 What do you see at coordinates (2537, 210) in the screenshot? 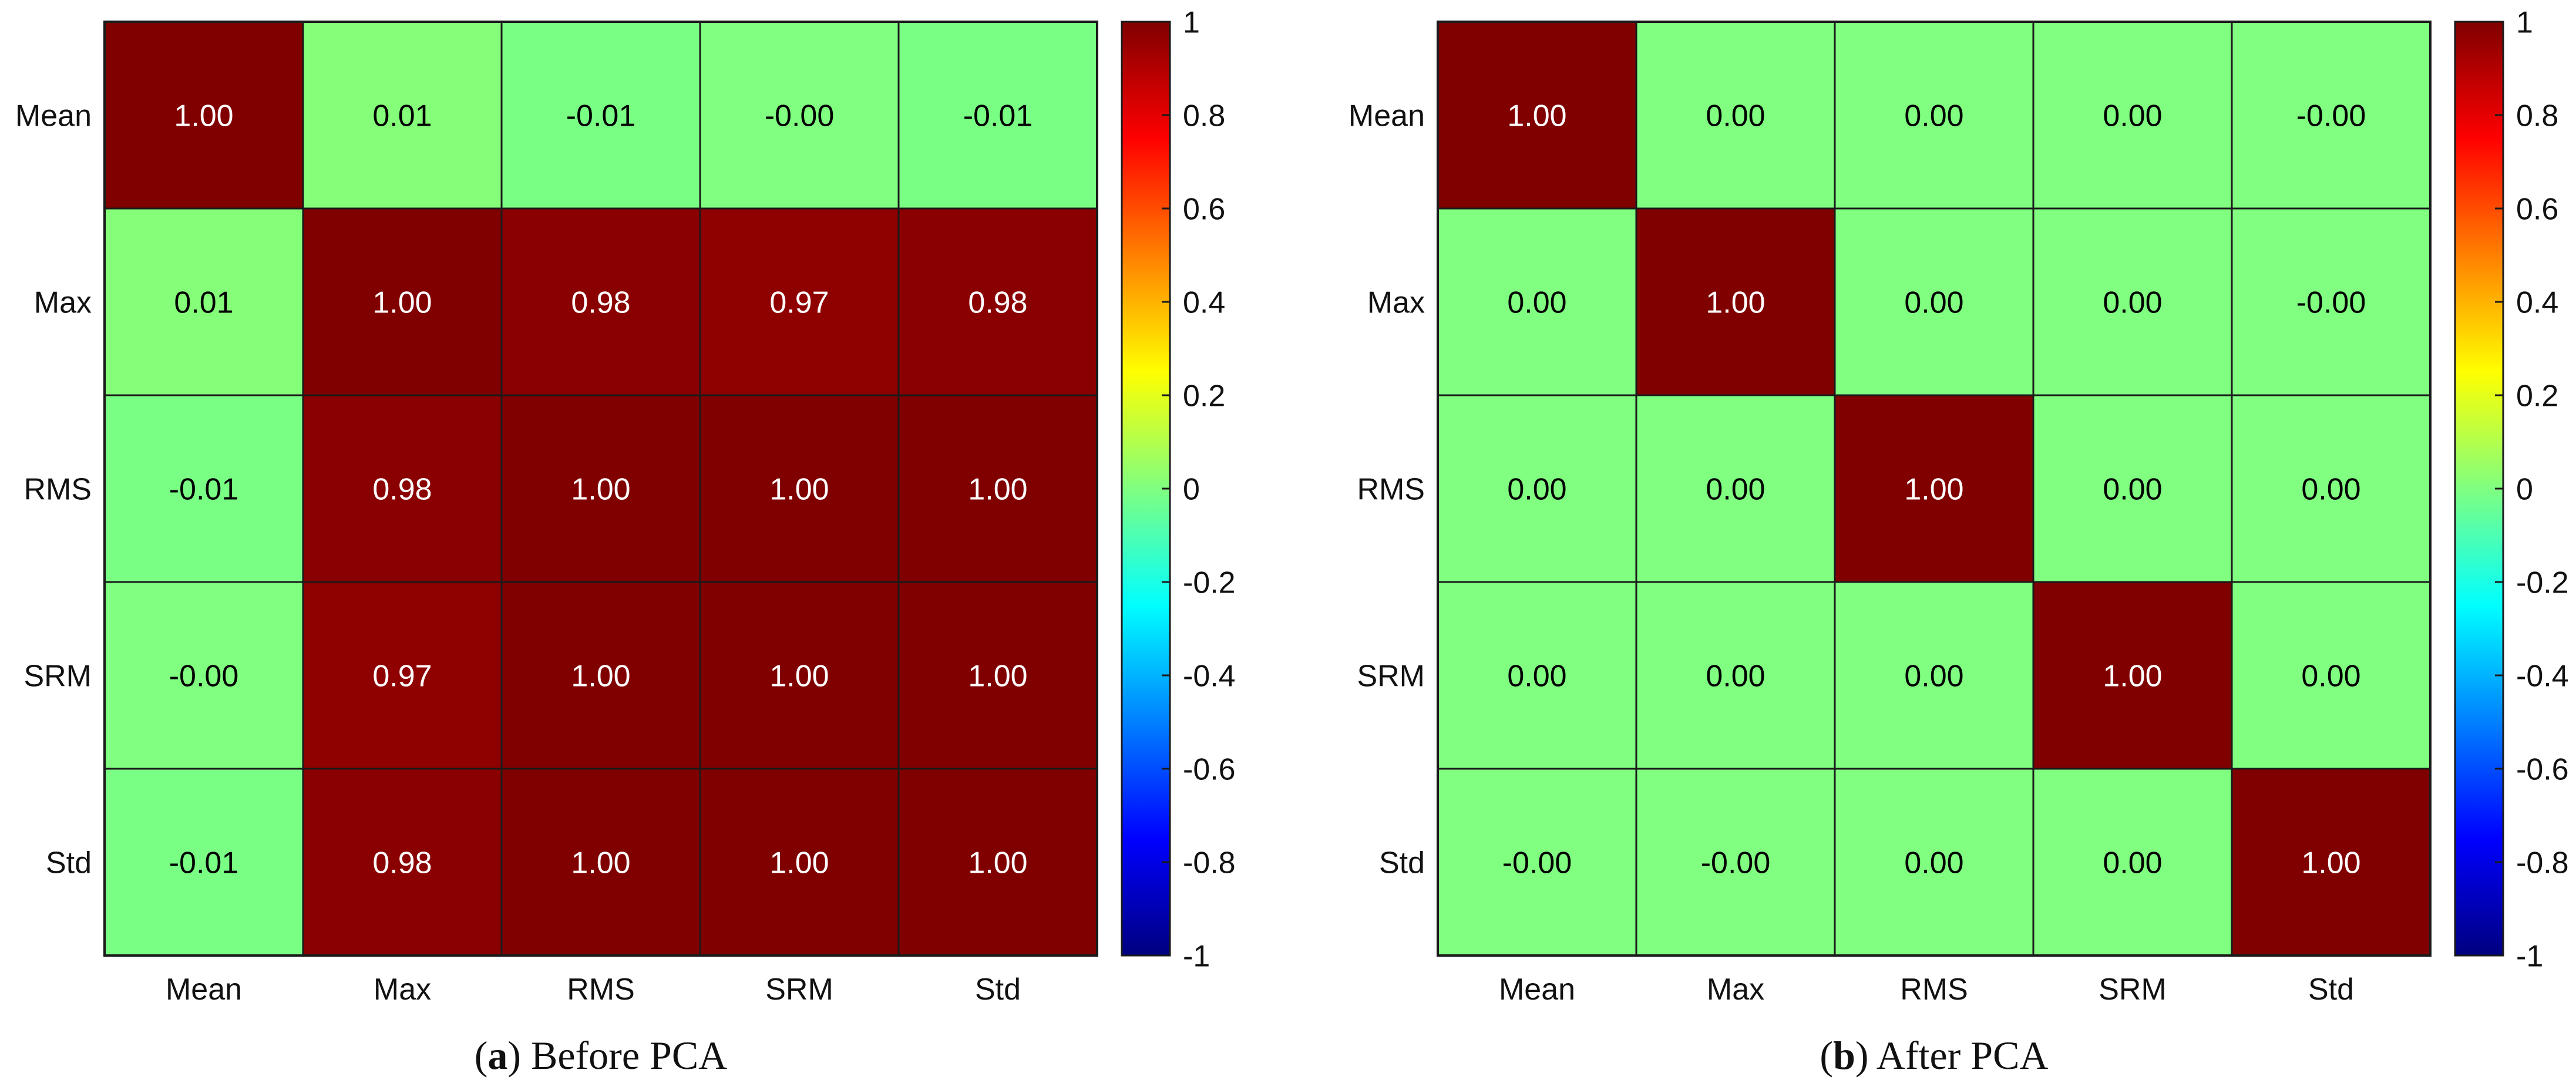
I see `colorbar-tick-label: 0.6` at bounding box center [2537, 210].